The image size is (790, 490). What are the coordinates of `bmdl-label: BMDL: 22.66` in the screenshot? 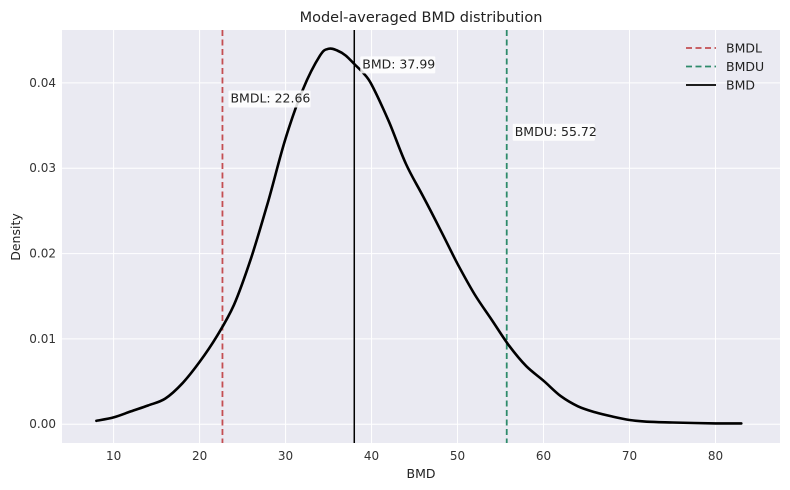 It's located at (270, 98).